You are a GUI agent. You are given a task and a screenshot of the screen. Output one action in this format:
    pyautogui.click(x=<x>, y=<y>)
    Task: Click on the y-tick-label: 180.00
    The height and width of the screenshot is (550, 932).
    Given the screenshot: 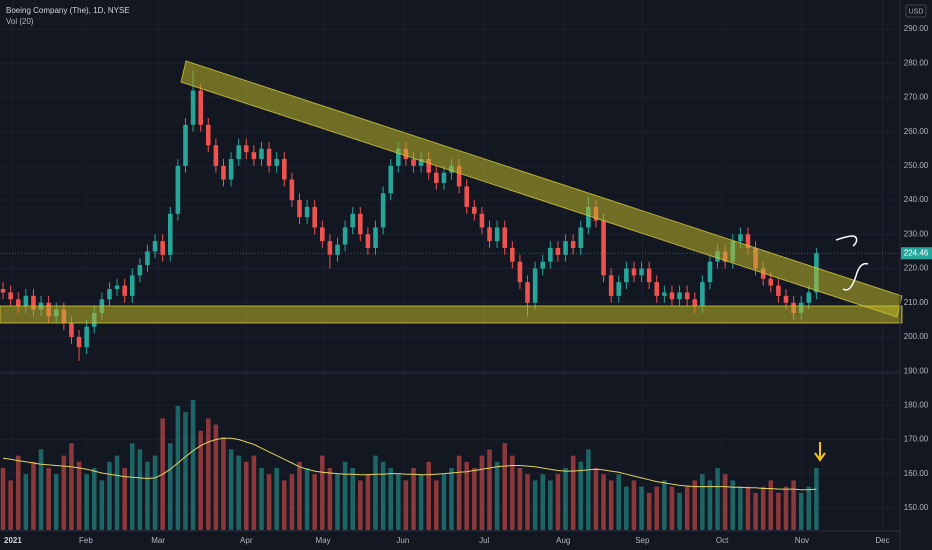 What is the action you would take?
    pyautogui.click(x=916, y=404)
    